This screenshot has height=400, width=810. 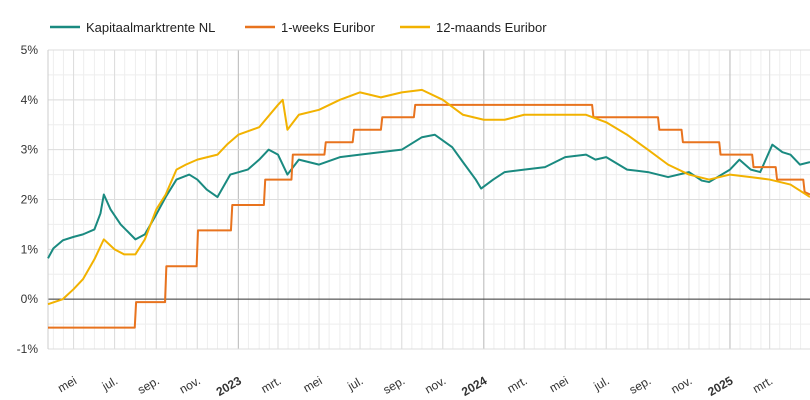 What do you see at coordinates (30, 50) in the screenshot?
I see `y-tick-label: 5%` at bounding box center [30, 50].